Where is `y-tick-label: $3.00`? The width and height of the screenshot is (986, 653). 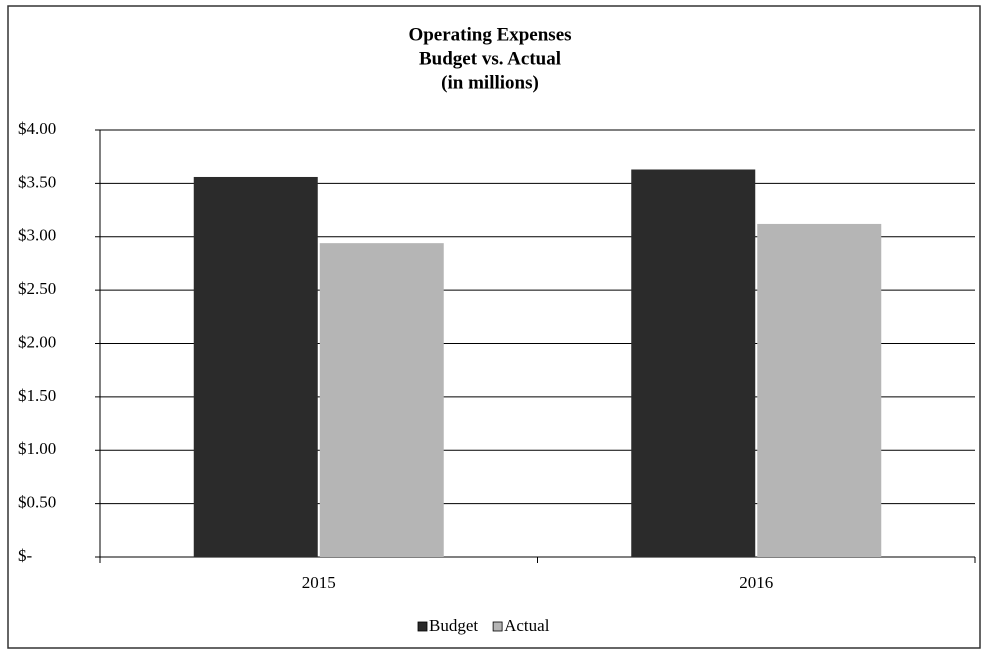
y-tick-label: $3.00 is located at coordinates (37, 235).